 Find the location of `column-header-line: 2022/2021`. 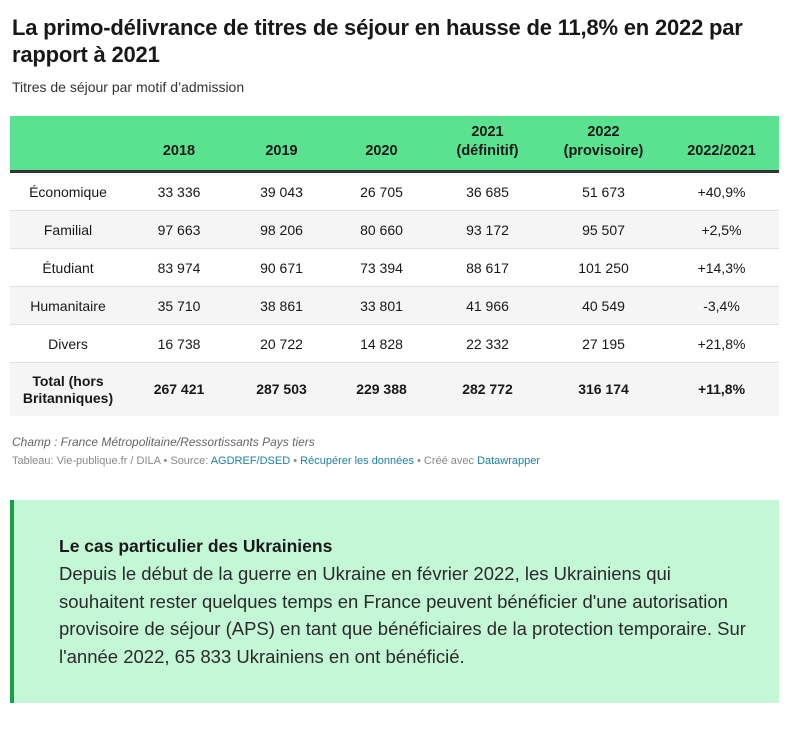

column-header-line: 2022/2021 is located at coordinates (721, 151).